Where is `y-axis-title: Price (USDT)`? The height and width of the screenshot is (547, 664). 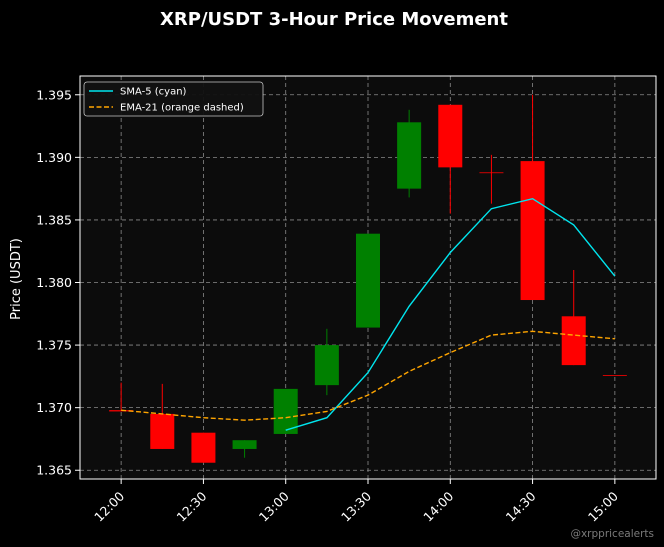
y-axis-title: Price (USDT) is located at coordinates (16, 279).